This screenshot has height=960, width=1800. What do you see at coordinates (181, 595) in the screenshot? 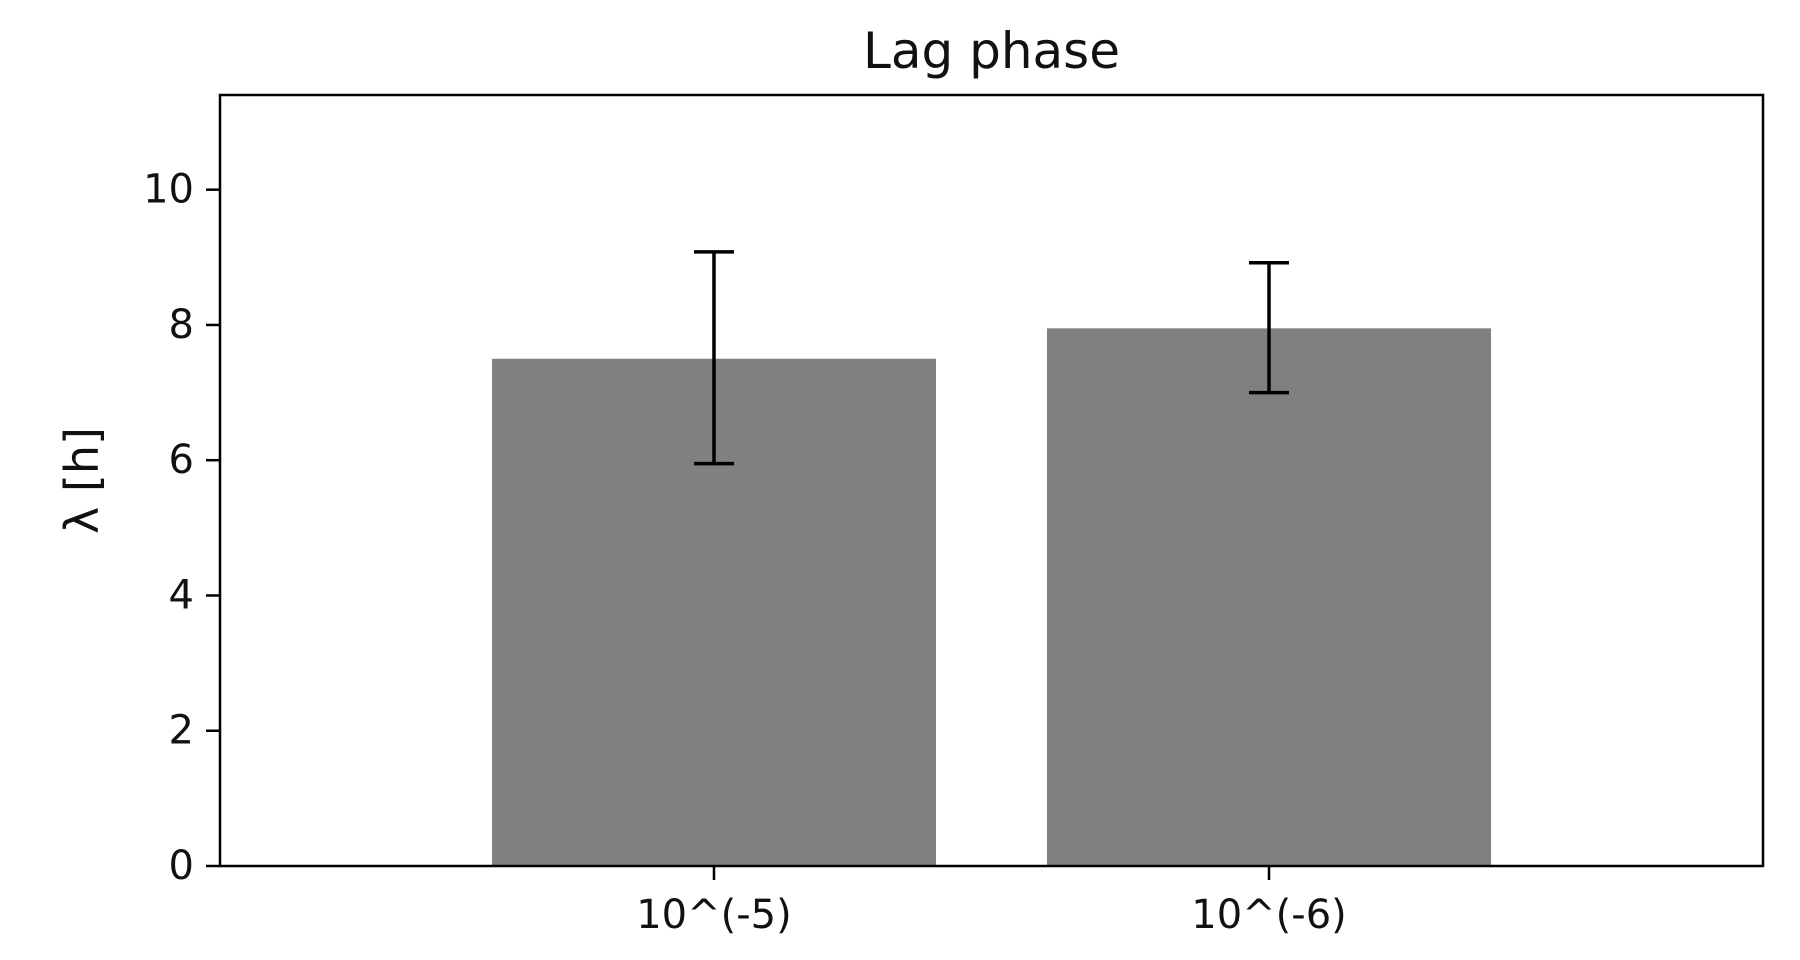
I see `y-tick-label-4: 4` at bounding box center [181, 595].